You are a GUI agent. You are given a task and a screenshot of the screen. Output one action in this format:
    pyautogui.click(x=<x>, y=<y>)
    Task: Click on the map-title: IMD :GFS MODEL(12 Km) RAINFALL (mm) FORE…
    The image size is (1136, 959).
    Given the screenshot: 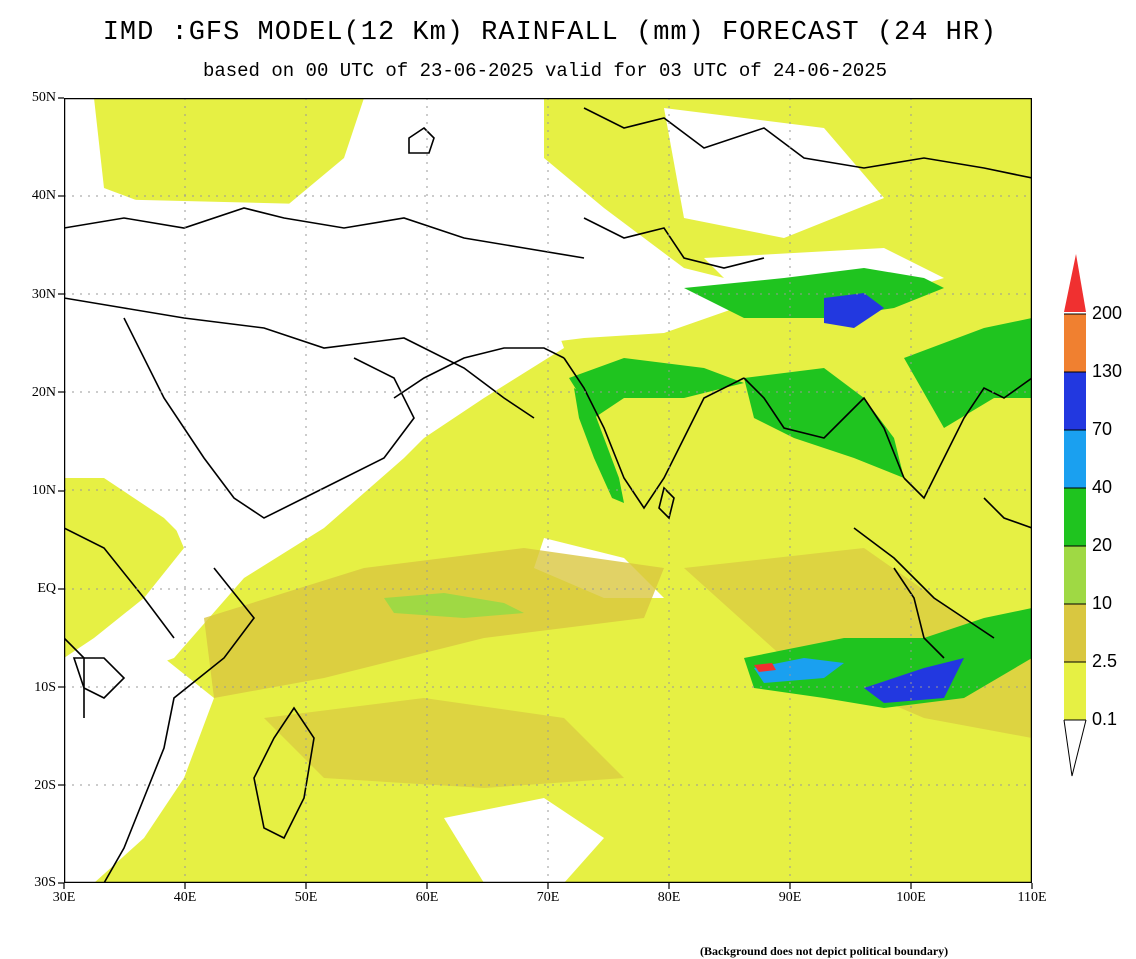 What is the action you would take?
    pyautogui.click(x=550, y=33)
    